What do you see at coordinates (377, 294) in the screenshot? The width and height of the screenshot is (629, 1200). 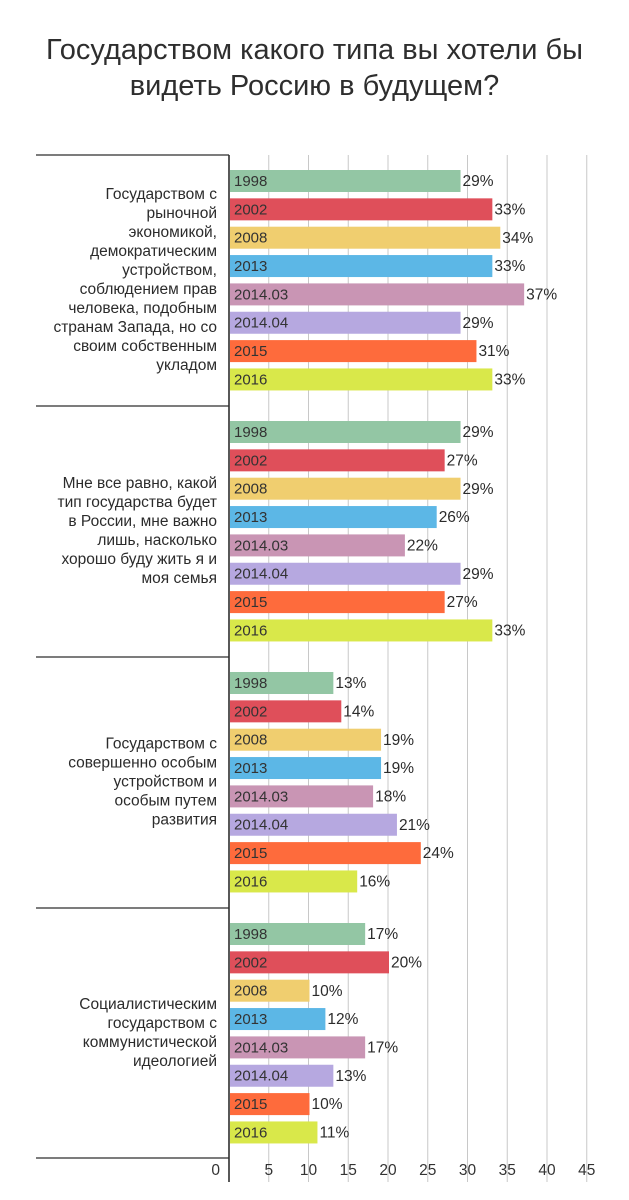 I see `bar-1-2014.03` at bounding box center [377, 294].